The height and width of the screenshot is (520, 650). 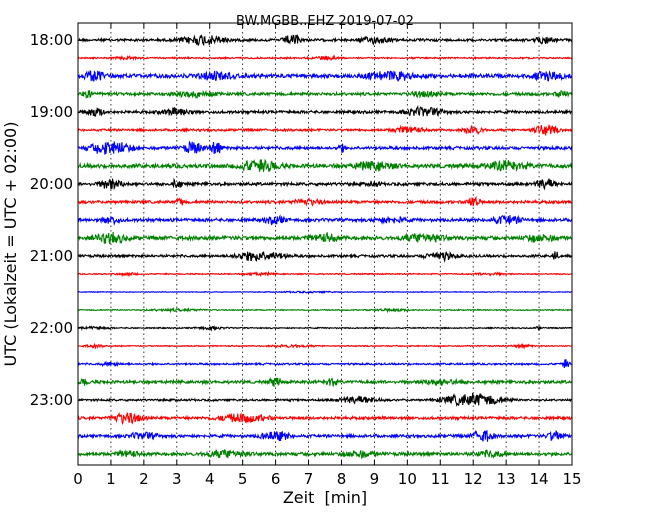 I want to click on x-tick-label: 10, so click(x=407, y=479).